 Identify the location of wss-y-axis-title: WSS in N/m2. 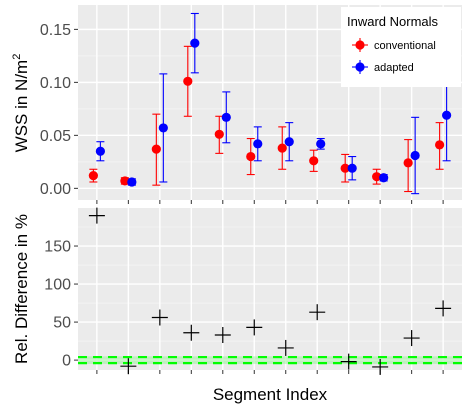
(21, 103).